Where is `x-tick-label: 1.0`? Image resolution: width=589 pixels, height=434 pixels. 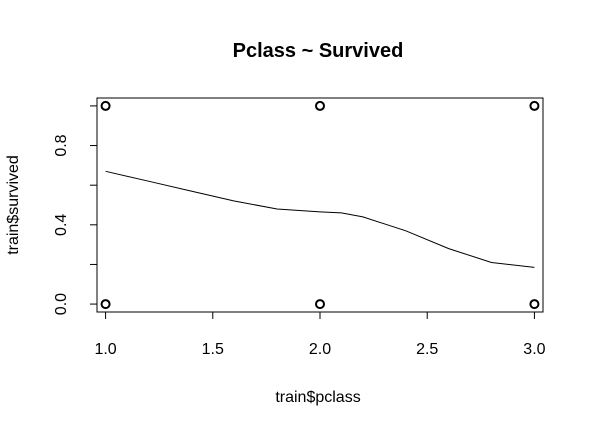 x-tick-label: 1.0 is located at coordinates (105, 349).